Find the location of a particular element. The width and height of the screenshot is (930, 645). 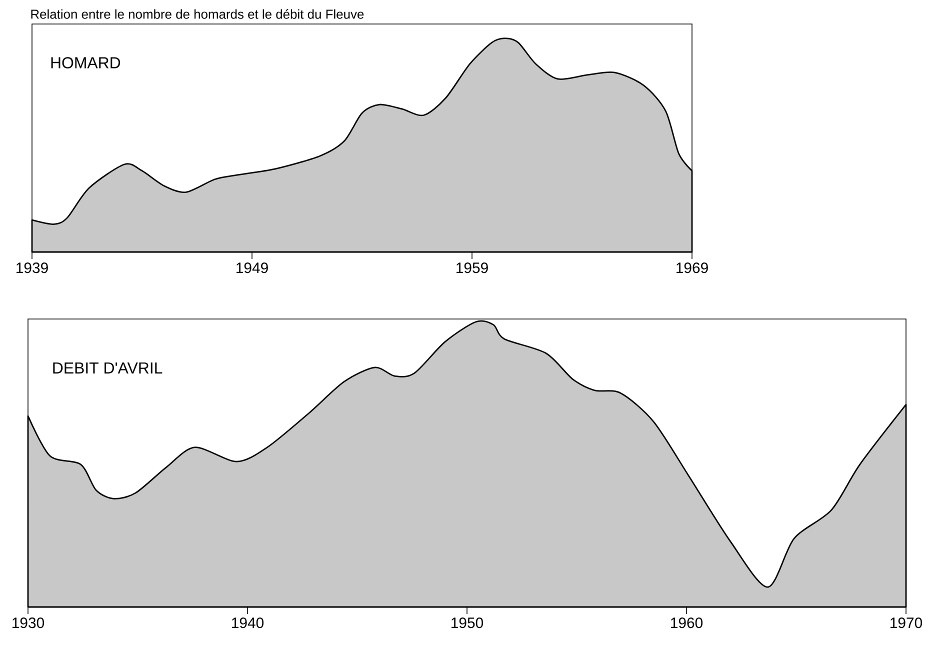

text: HOMARD is located at coordinates (85, 62).